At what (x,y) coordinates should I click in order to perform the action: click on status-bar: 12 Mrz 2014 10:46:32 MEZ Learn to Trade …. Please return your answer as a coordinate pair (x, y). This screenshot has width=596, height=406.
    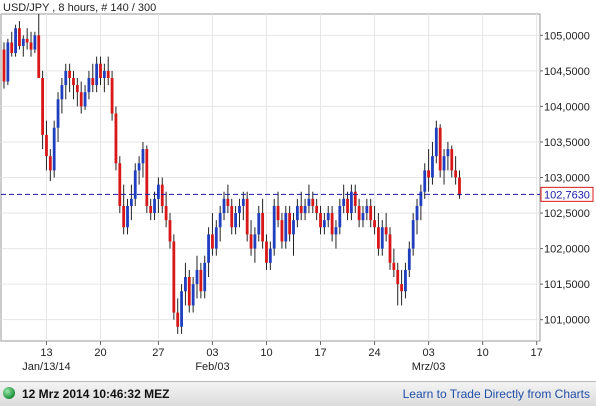
    Looking at the image, I should click on (298, 393).